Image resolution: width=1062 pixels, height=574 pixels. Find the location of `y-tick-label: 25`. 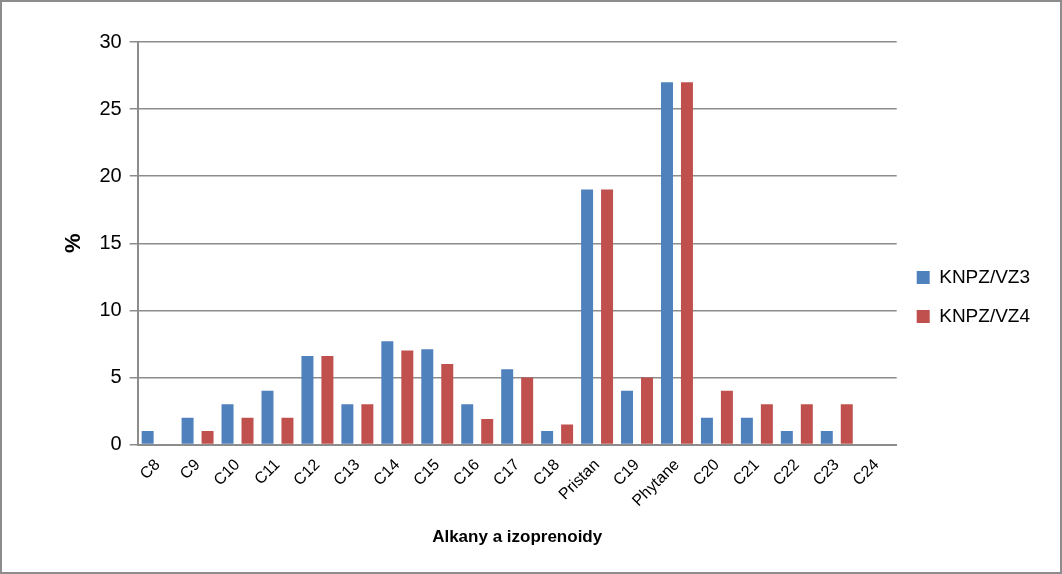

y-tick-label: 25 is located at coordinates (110, 107).